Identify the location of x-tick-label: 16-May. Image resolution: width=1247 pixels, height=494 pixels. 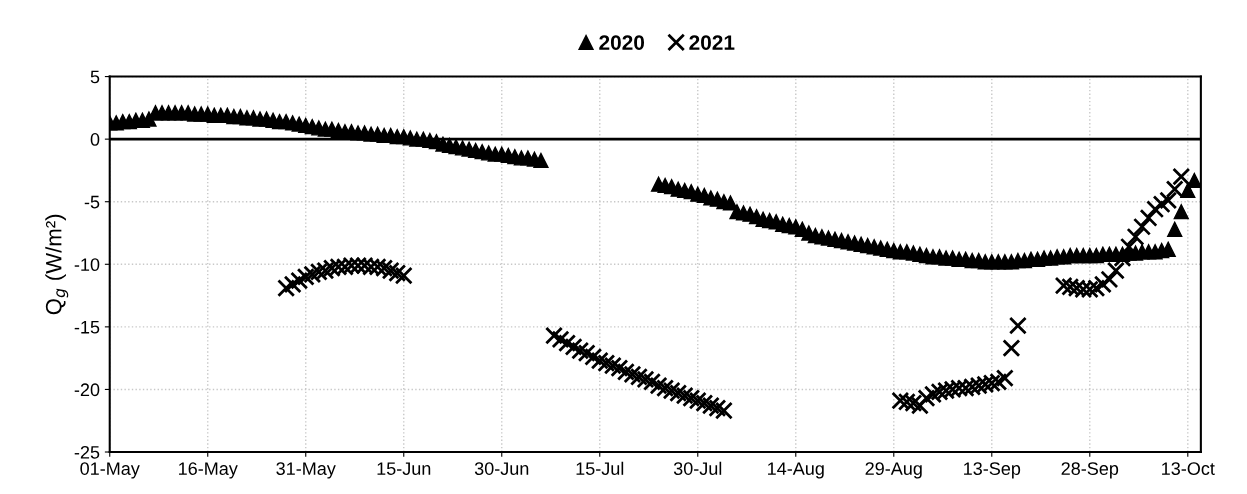
(208, 470).